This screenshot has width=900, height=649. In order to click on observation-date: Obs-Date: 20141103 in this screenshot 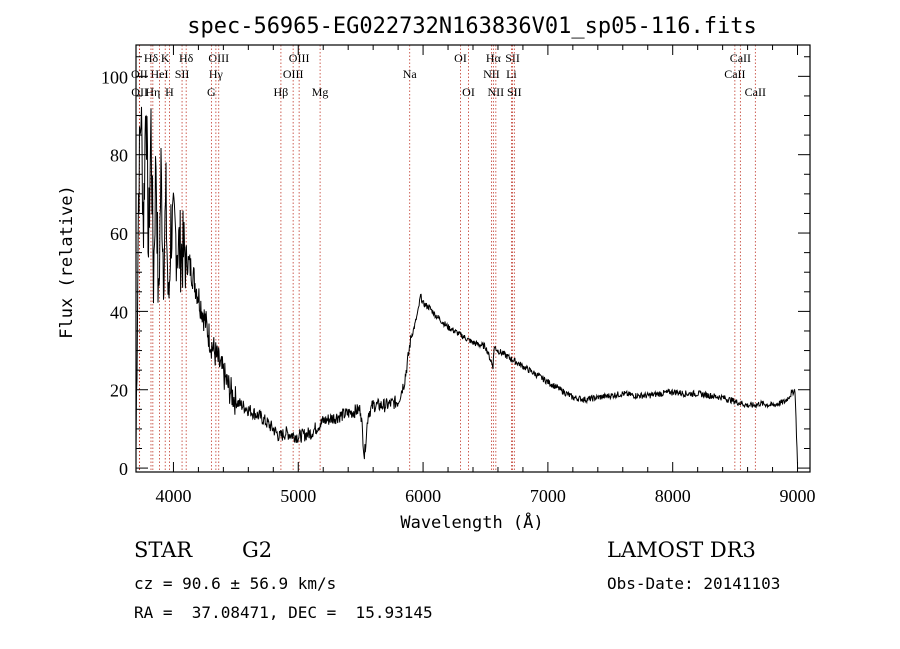, I will do `click(694, 583)`.